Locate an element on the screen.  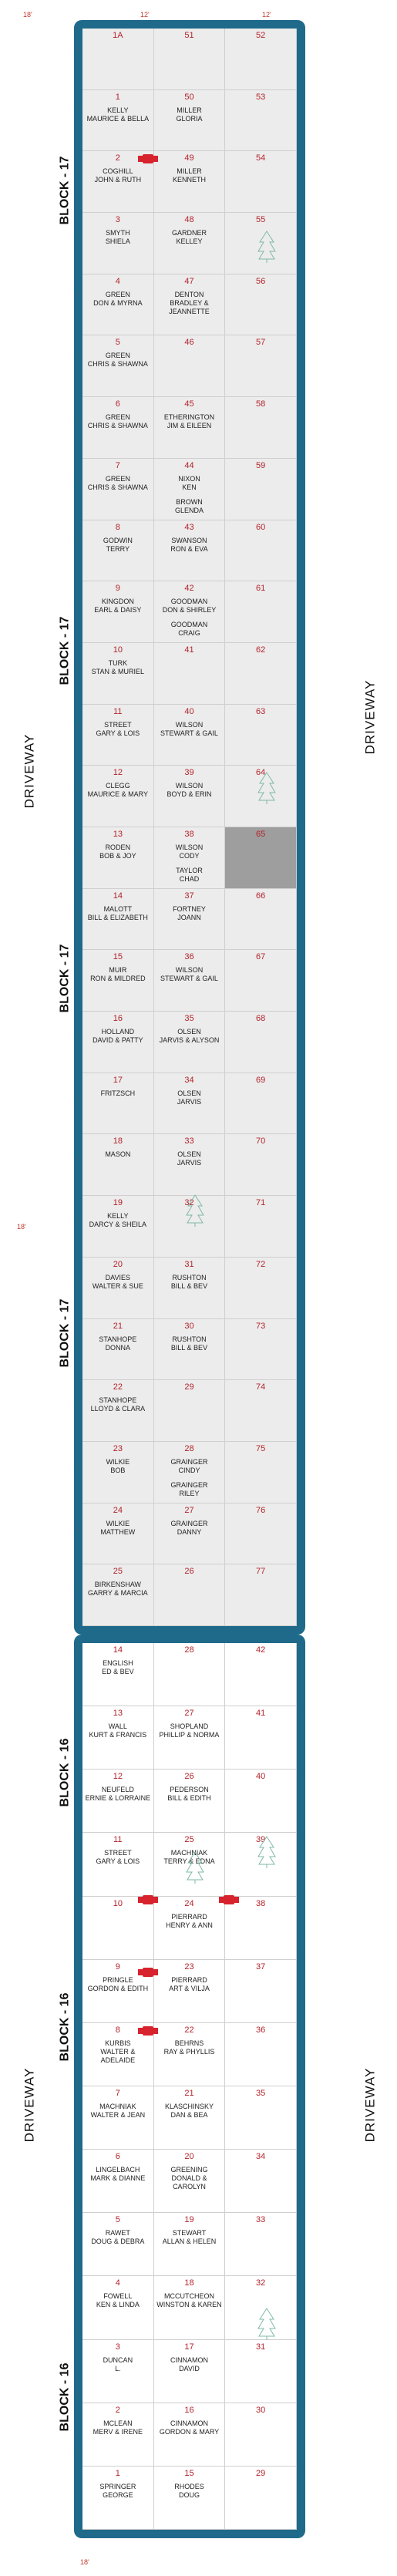
plot-block16-10: 10 is located at coordinates (118, 1928).